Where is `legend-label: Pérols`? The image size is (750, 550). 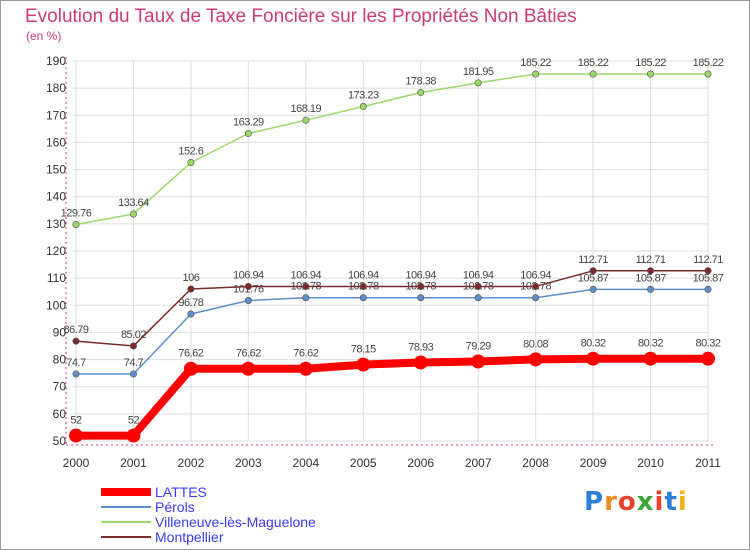 legend-label: Pérols is located at coordinates (175, 507).